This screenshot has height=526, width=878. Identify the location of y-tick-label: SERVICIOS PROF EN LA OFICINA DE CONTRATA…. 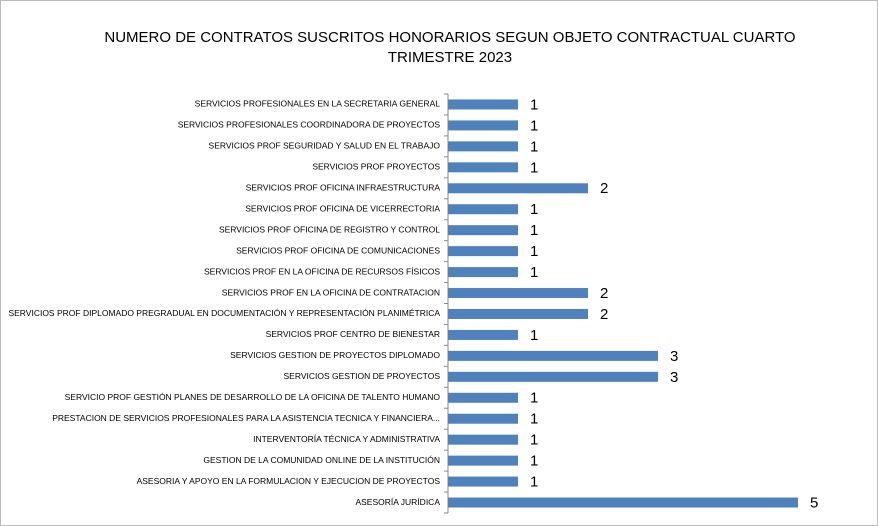
(331, 292).